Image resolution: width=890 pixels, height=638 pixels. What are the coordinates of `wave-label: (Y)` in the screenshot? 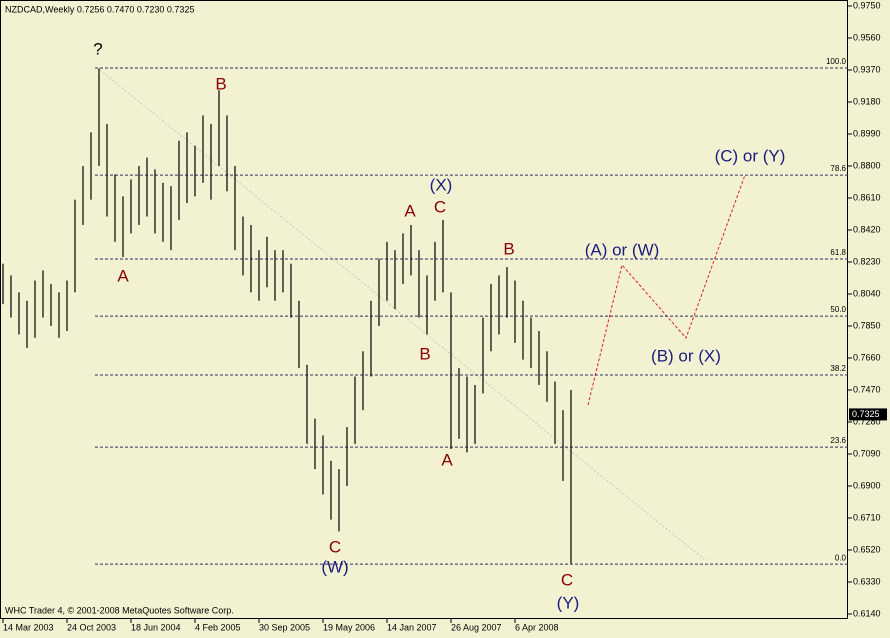 It's located at (568, 602).